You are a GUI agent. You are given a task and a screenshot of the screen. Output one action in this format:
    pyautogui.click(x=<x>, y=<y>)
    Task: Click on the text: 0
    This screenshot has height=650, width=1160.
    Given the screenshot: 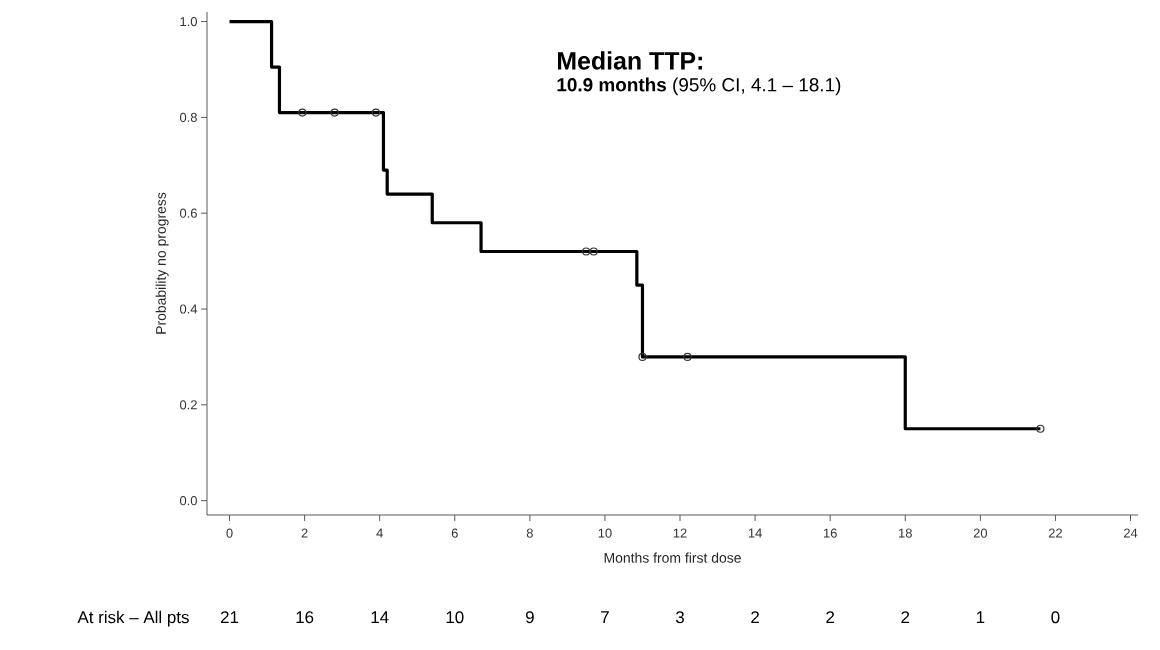 What is the action you would take?
    pyautogui.click(x=1055, y=617)
    